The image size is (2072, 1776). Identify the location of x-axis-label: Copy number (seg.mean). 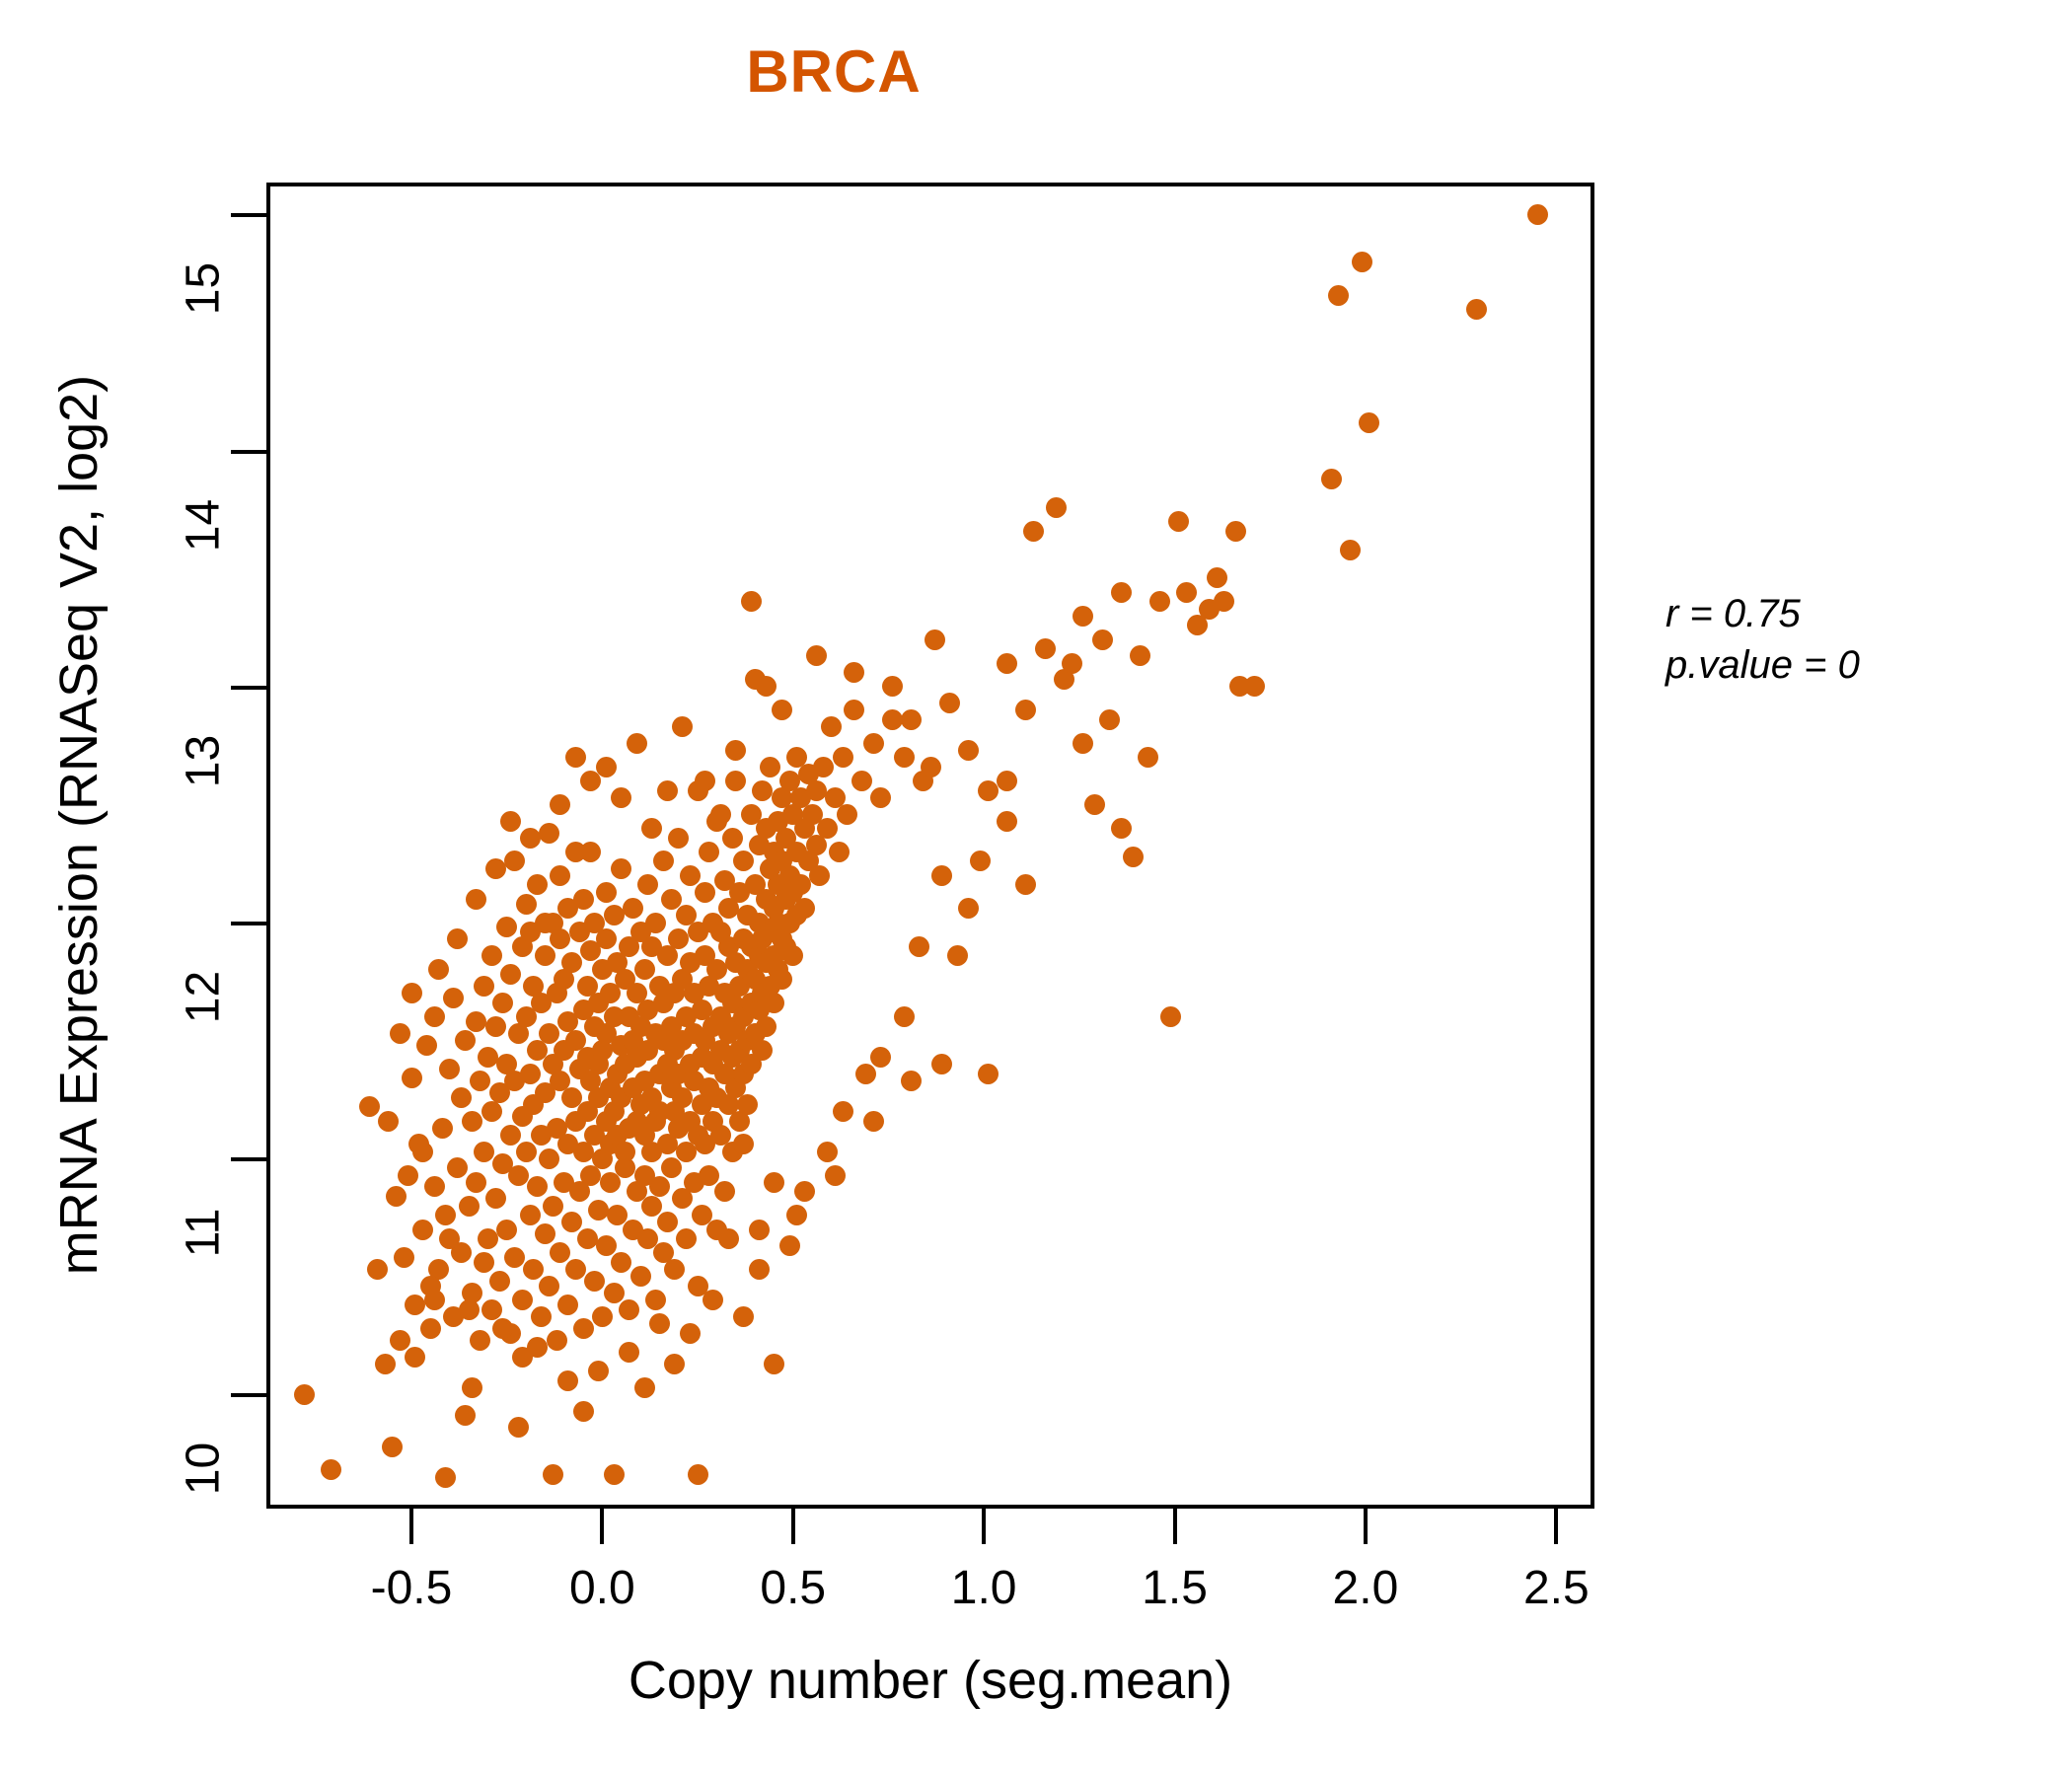
(931, 1681).